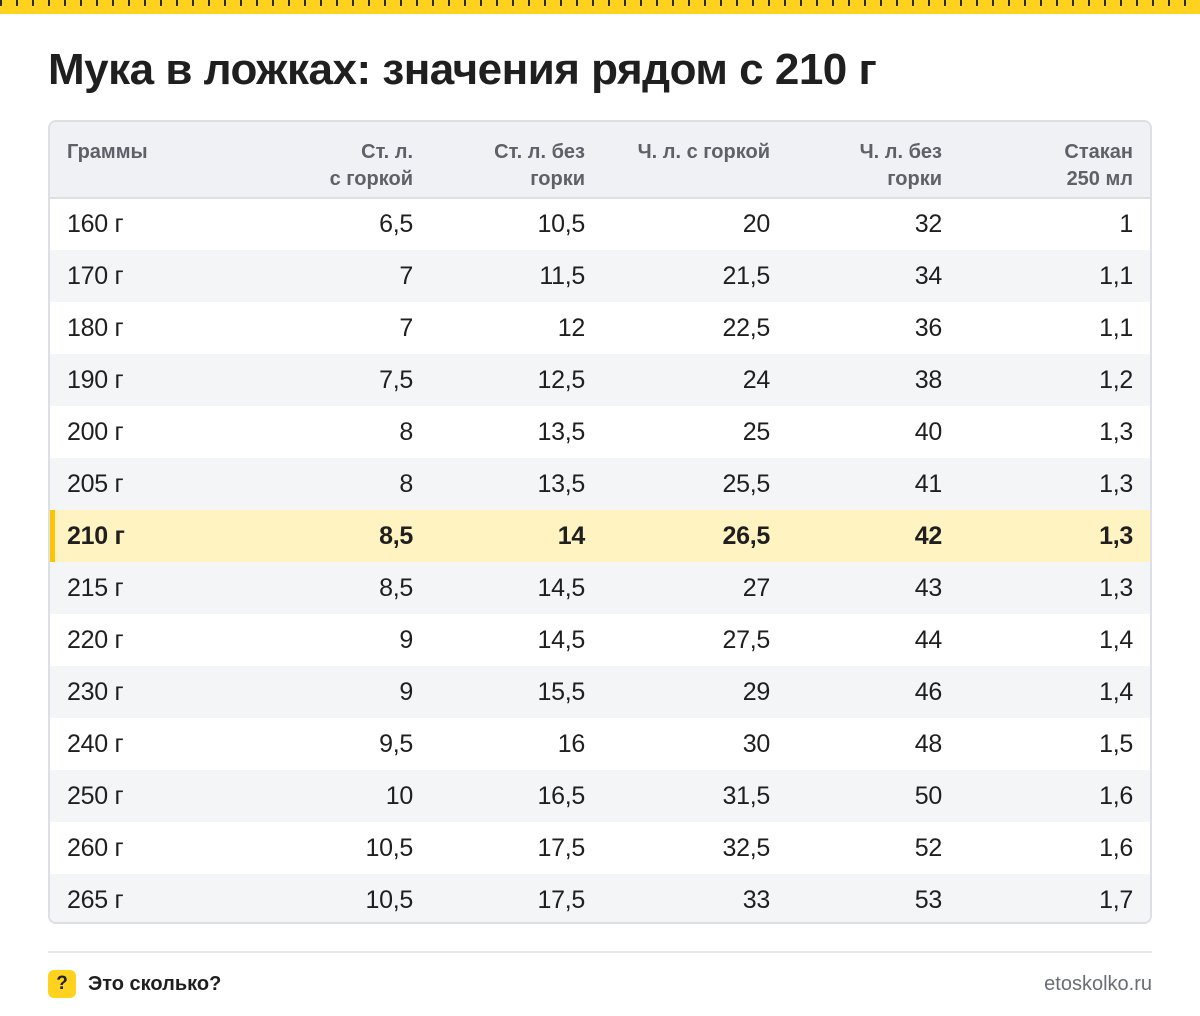 This screenshot has height=1016, width=1200. What do you see at coordinates (155, 983) in the screenshot?
I see `brand-name: Это сколько?` at bounding box center [155, 983].